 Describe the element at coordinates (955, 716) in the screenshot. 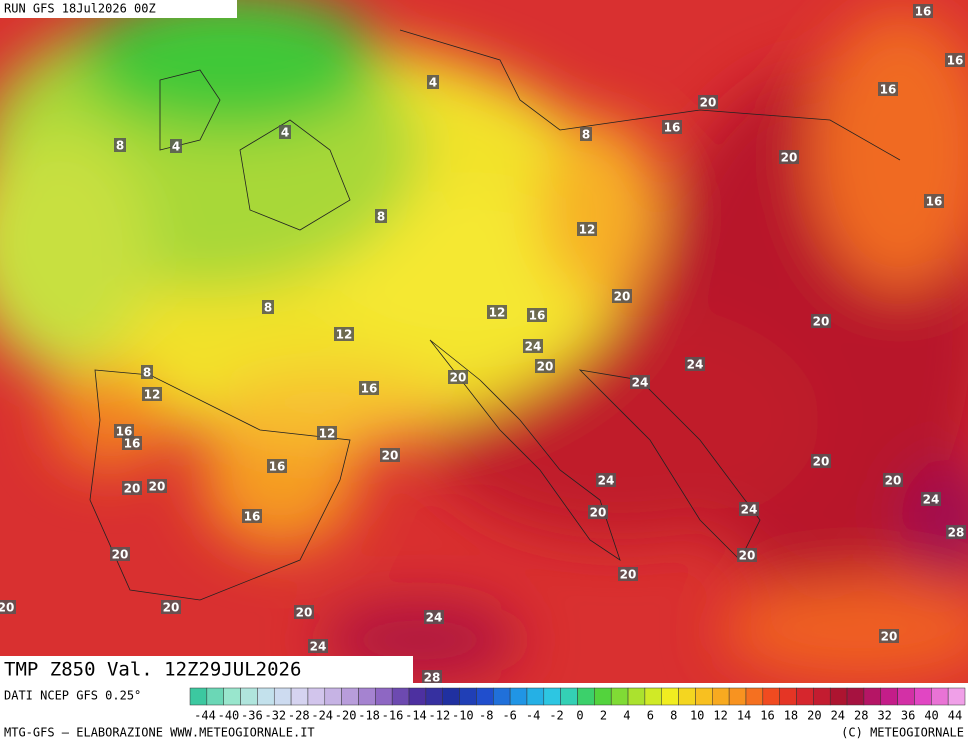

I see `scale-label: 44` at that location.